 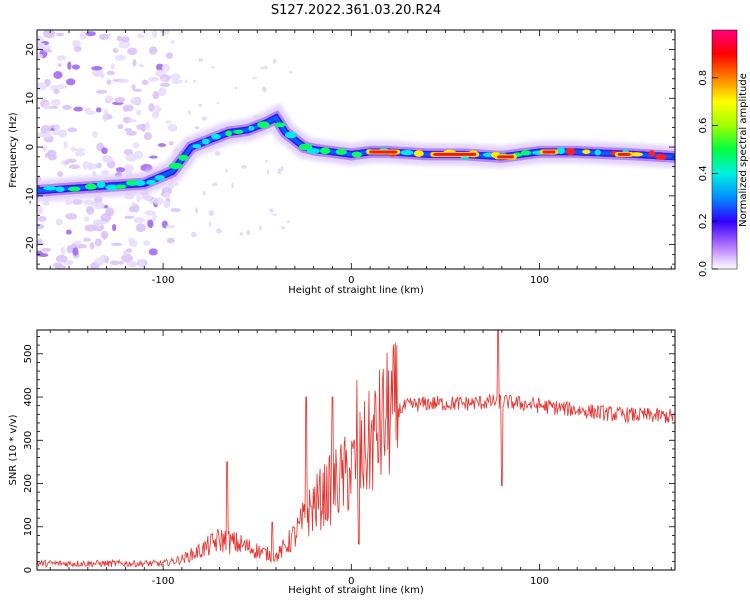 I want to click on y-tick-label: 100, so click(x=28, y=526).